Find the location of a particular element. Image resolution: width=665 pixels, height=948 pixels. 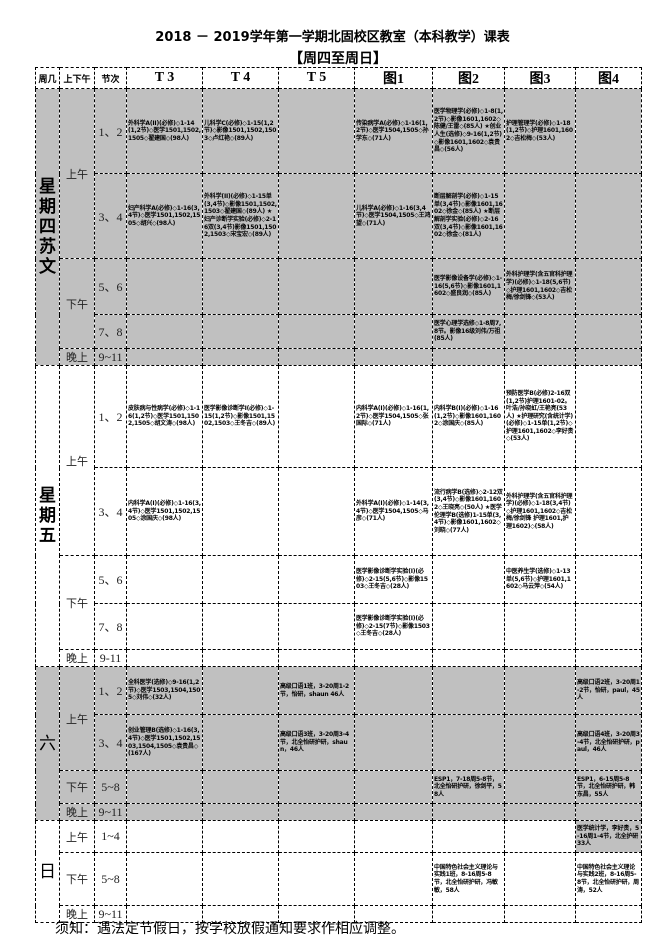

header-room-t4: T 4 is located at coordinates (240, 78).